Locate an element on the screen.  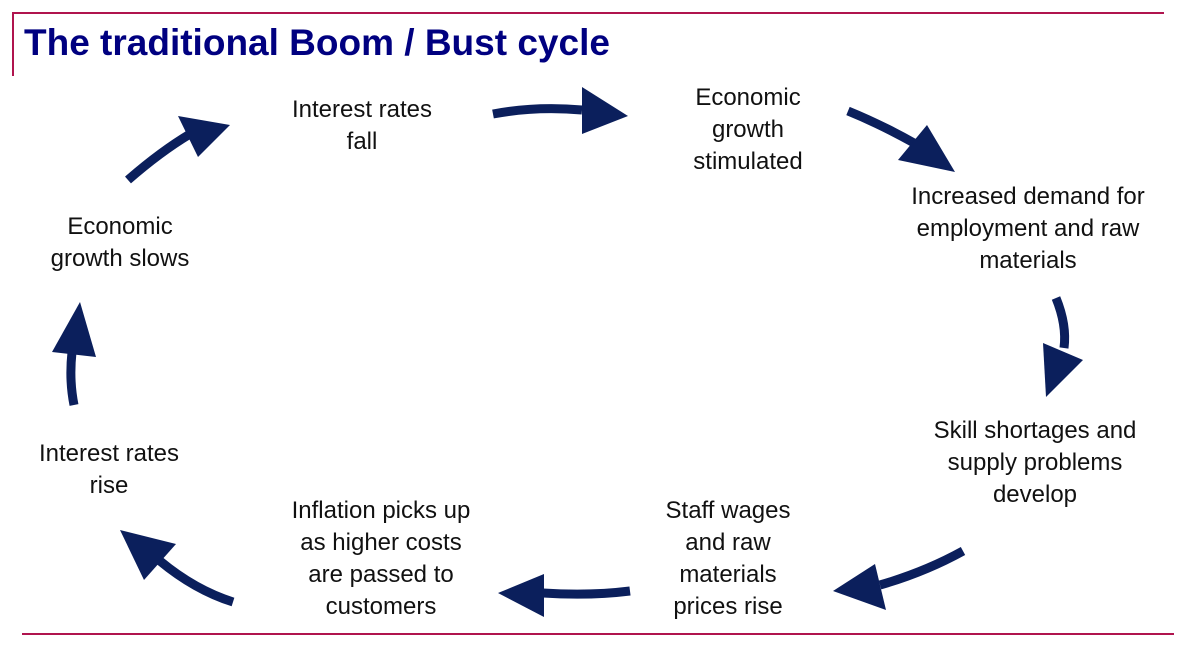
page-title: The traditional Boom / Bust cycle is located at coordinates (317, 42).